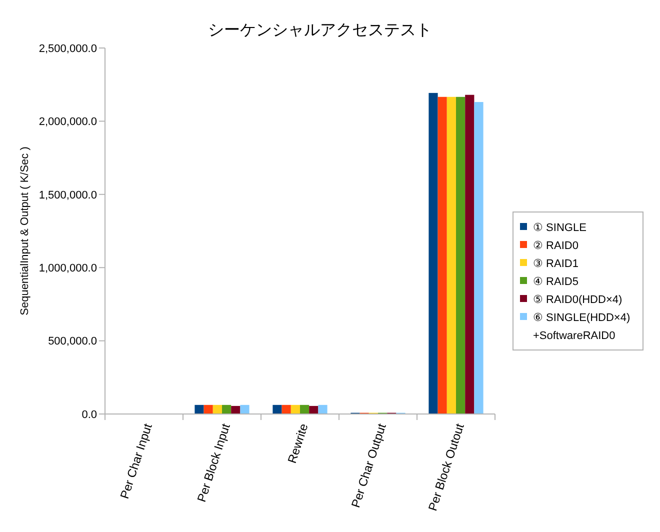  I want to click on x-tick-label: Per Char Input, so click(136, 460).